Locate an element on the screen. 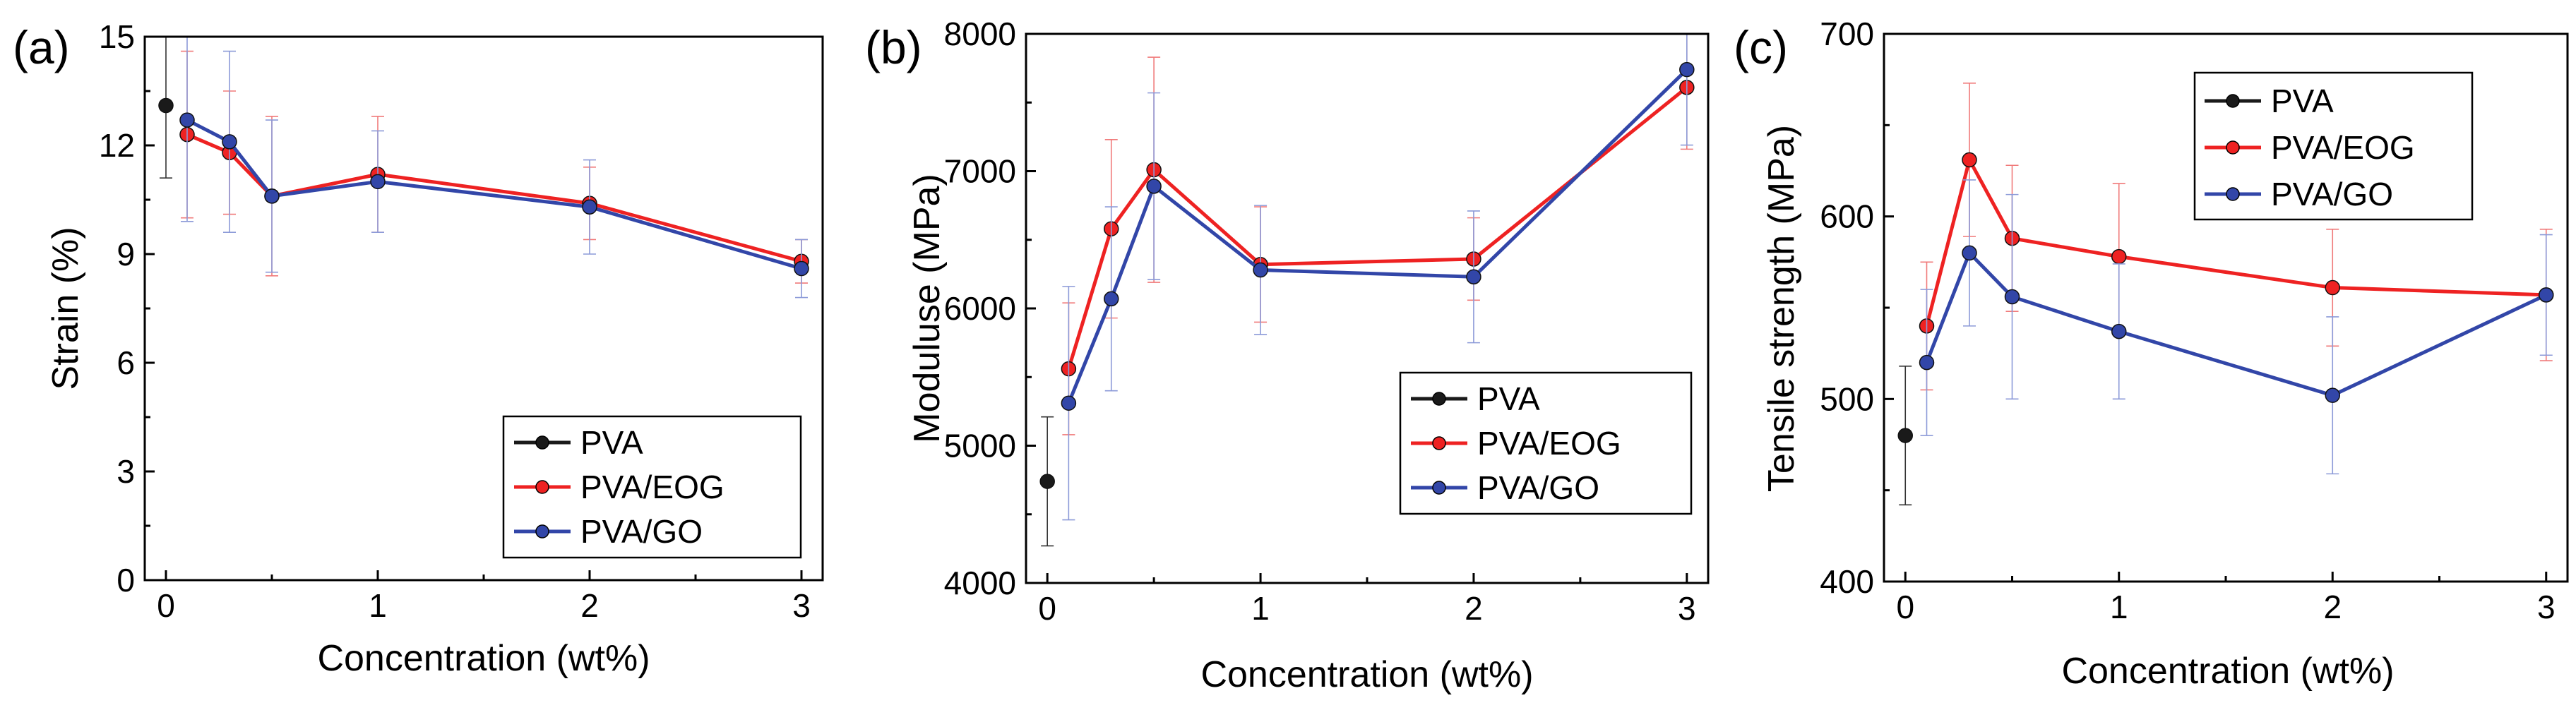 This screenshot has height=710, width=2576. y-tick-label: 15 is located at coordinates (117, 37).